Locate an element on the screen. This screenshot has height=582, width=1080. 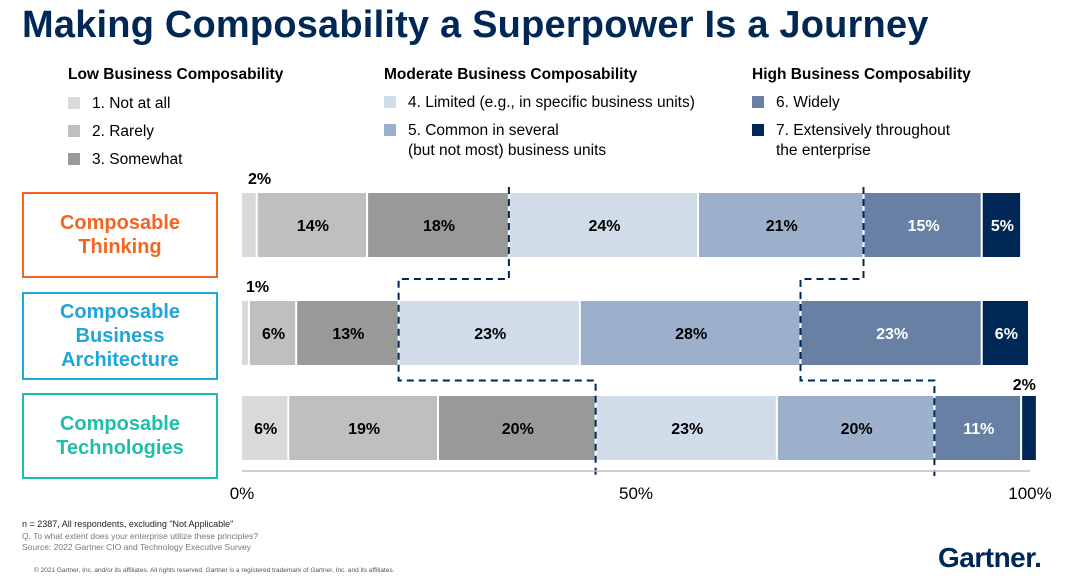
legend-swatch-rarely is located at coordinates (74, 131).